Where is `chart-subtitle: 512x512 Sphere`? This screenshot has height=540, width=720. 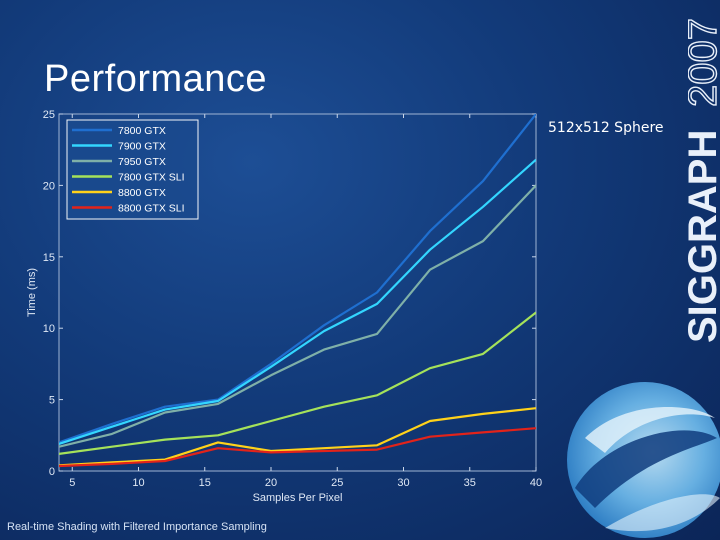 chart-subtitle: 512x512 Sphere is located at coordinates (606, 128).